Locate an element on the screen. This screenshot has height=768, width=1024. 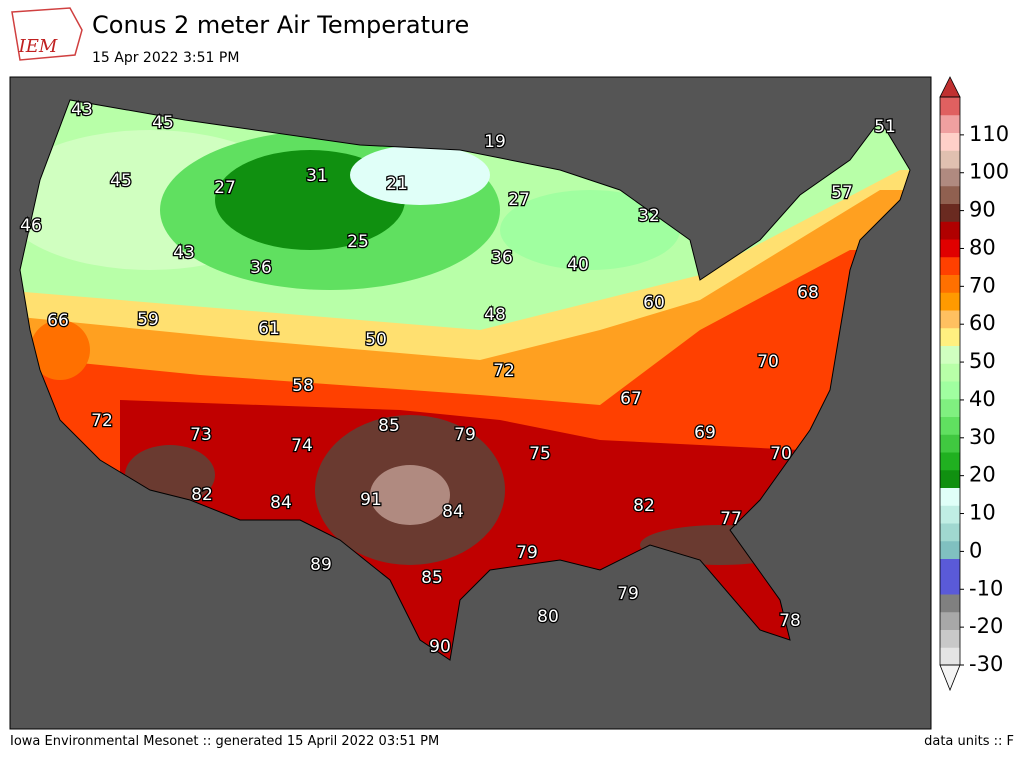
temperature-label: 61 is located at coordinates (269, 329).